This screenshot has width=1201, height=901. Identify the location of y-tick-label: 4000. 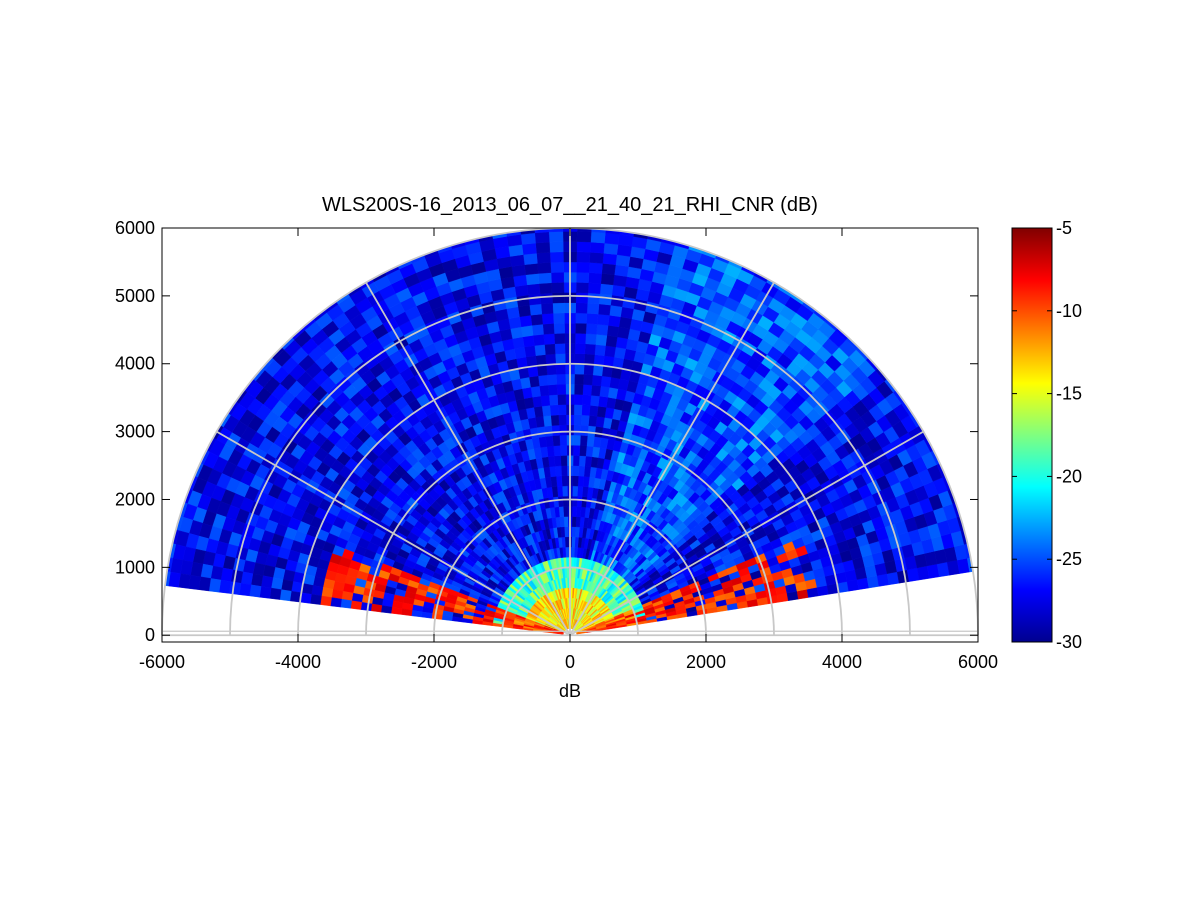
(135, 364).